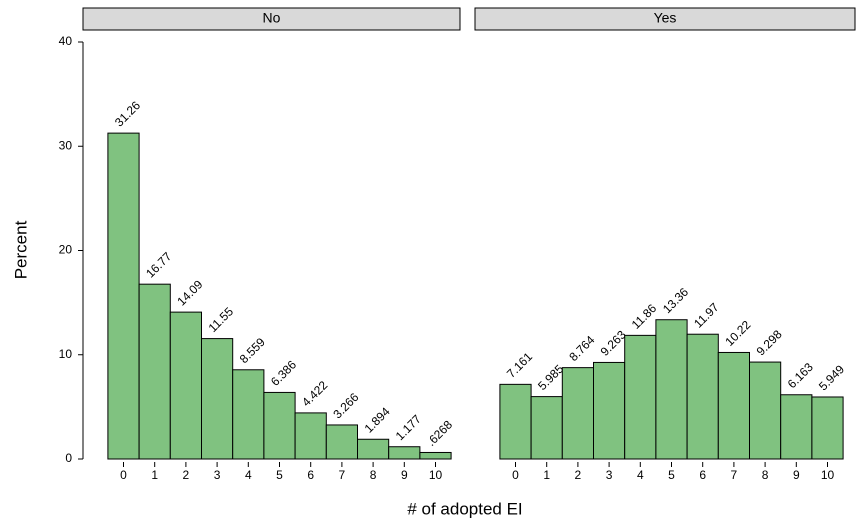 This screenshot has width=857, height=526. What do you see at coordinates (66, 145) in the screenshot?
I see `y-tick-label: 30` at bounding box center [66, 145].